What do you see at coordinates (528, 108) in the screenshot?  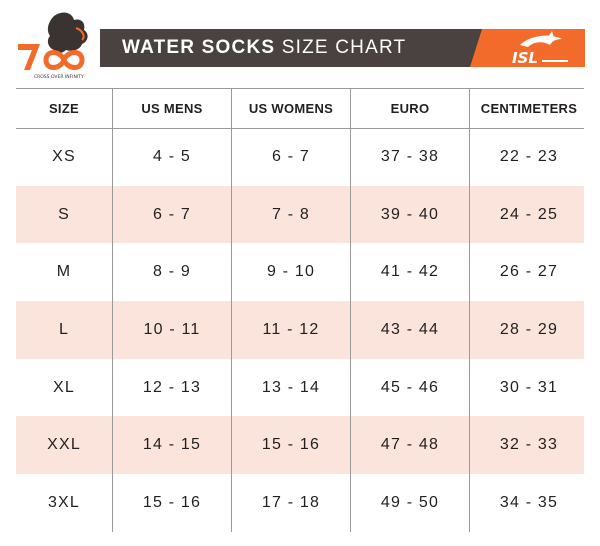 I see `column-header: CENTIMETERS` at bounding box center [528, 108].